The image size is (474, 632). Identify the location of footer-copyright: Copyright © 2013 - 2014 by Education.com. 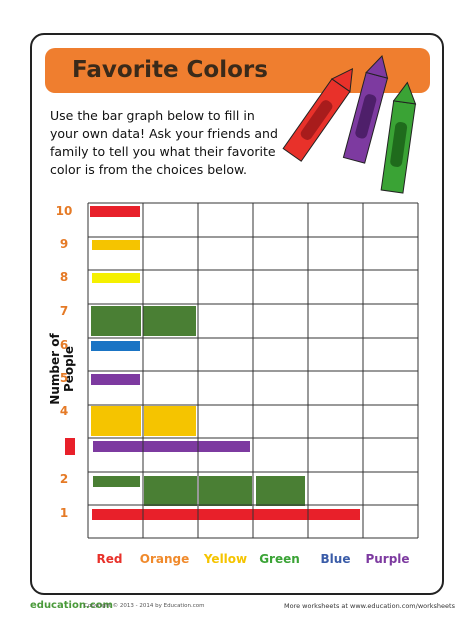
(144, 606).